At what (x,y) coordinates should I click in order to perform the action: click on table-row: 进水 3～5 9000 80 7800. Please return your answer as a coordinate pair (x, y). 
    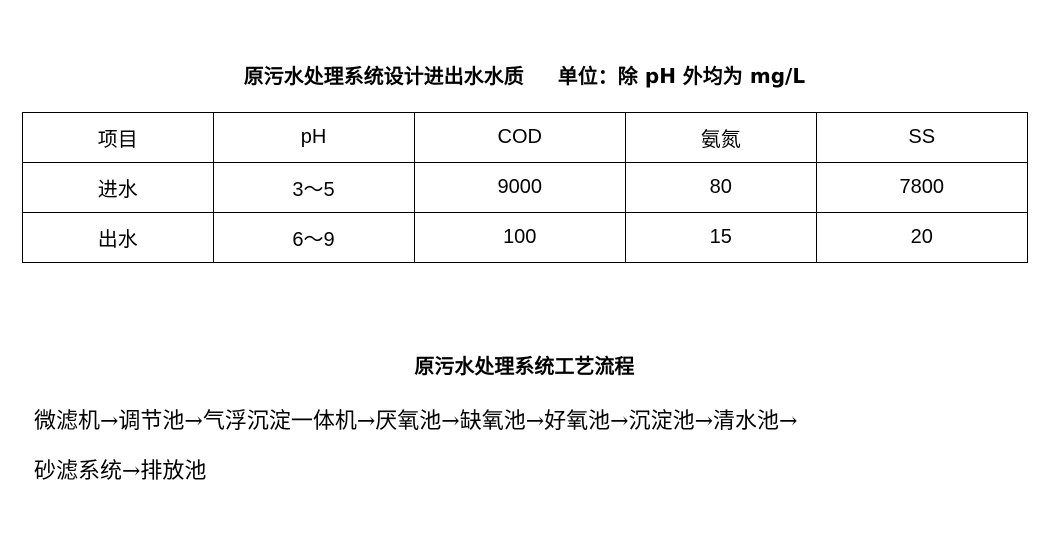
    Looking at the image, I should click on (525, 187).